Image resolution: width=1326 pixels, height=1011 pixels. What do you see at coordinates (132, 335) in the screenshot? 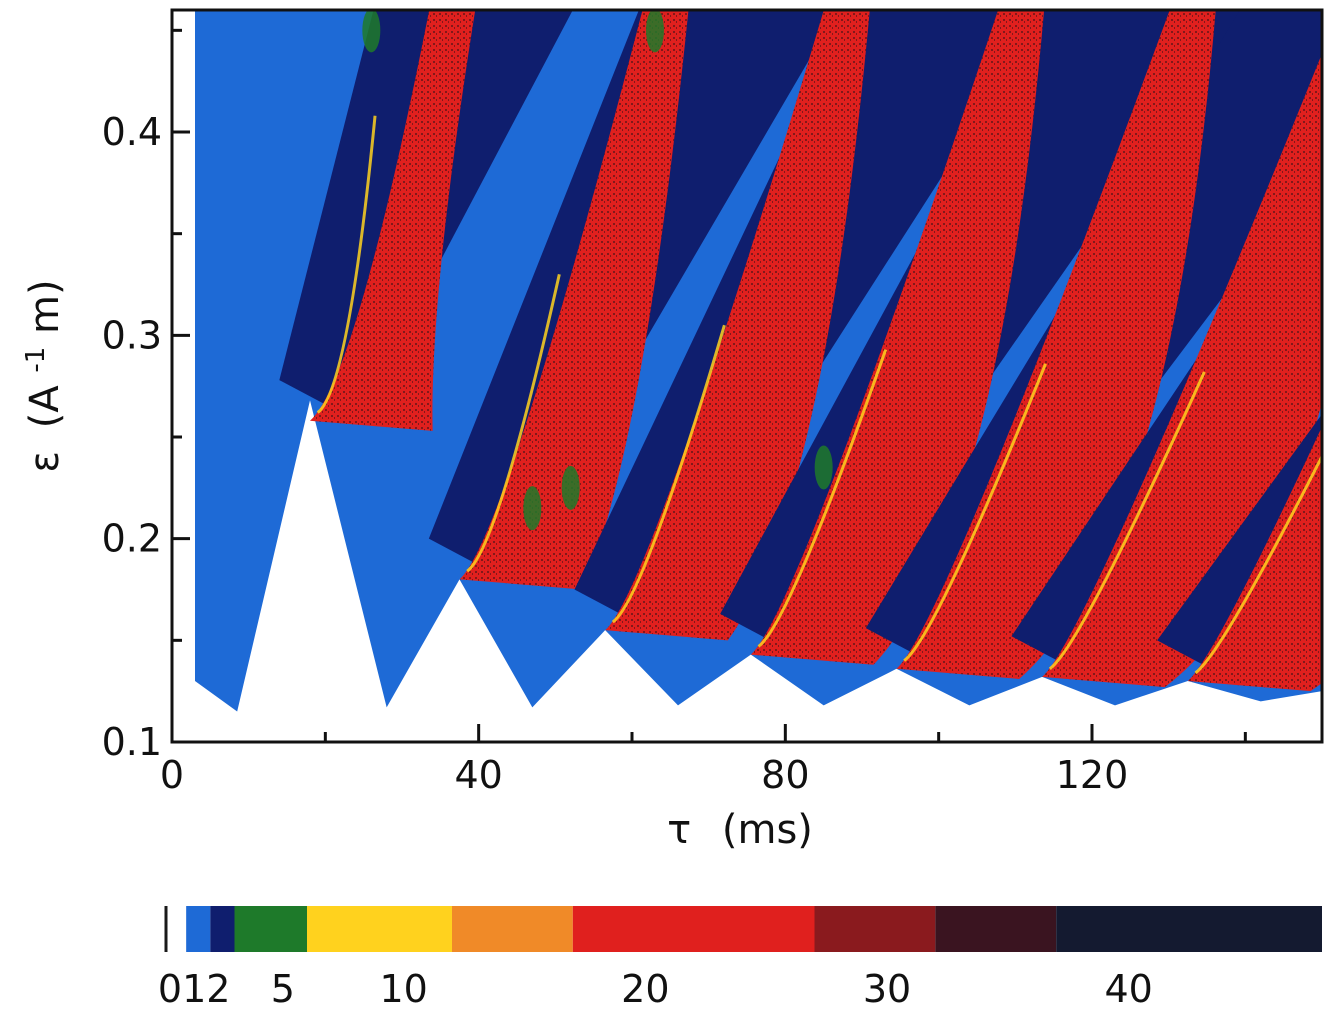
I see `y-tick-label: 0.3` at bounding box center [132, 335].